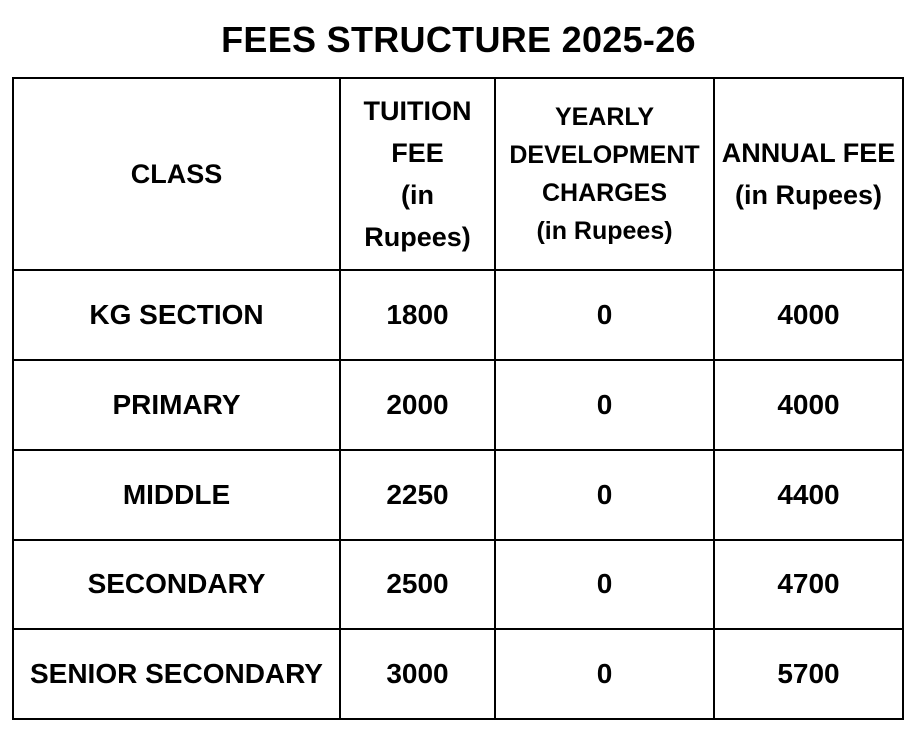 The width and height of the screenshot is (924, 751). I want to click on cell-class: SECONDARY, so click(176, 584).